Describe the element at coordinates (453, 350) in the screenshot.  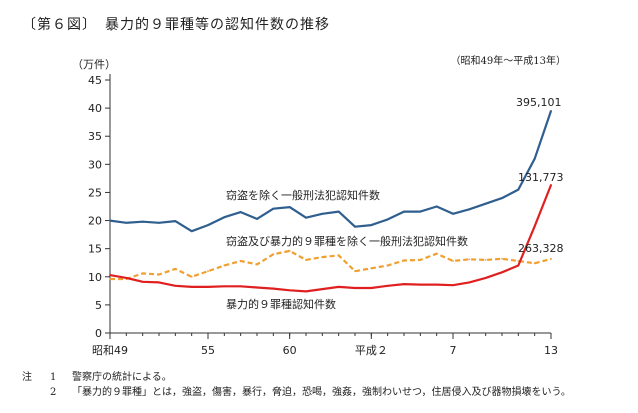
I see `x-tick-label: 7` at that location.